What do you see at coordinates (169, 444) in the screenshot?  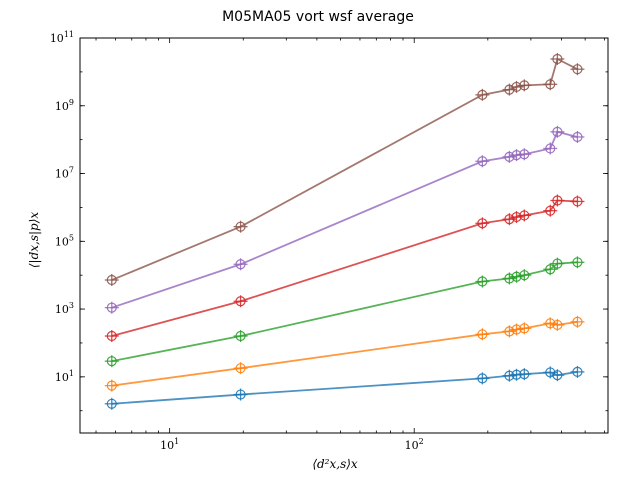 I see `x-tick-label: 10¹` at bounding box center [169, 444].